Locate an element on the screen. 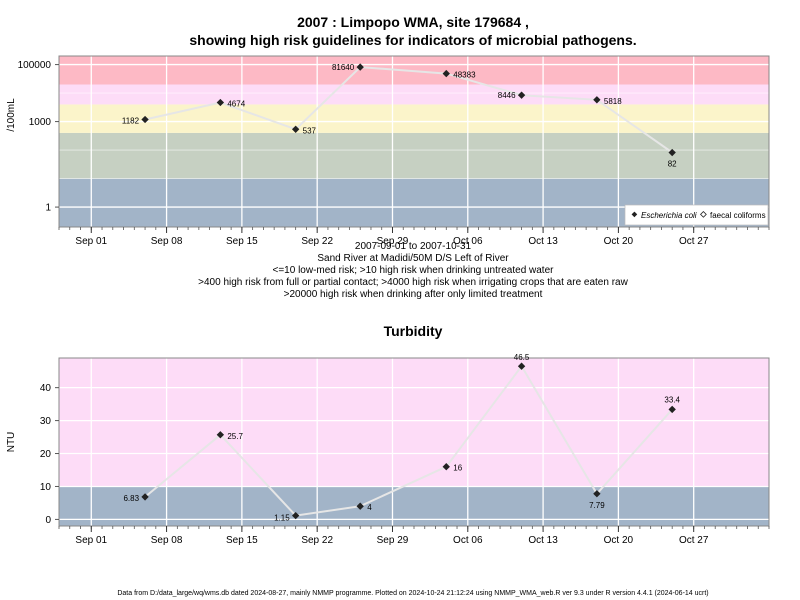  subtitle-date-range: 2007-09-01 to 2007-10-31 is located at coordinates (413, 246).